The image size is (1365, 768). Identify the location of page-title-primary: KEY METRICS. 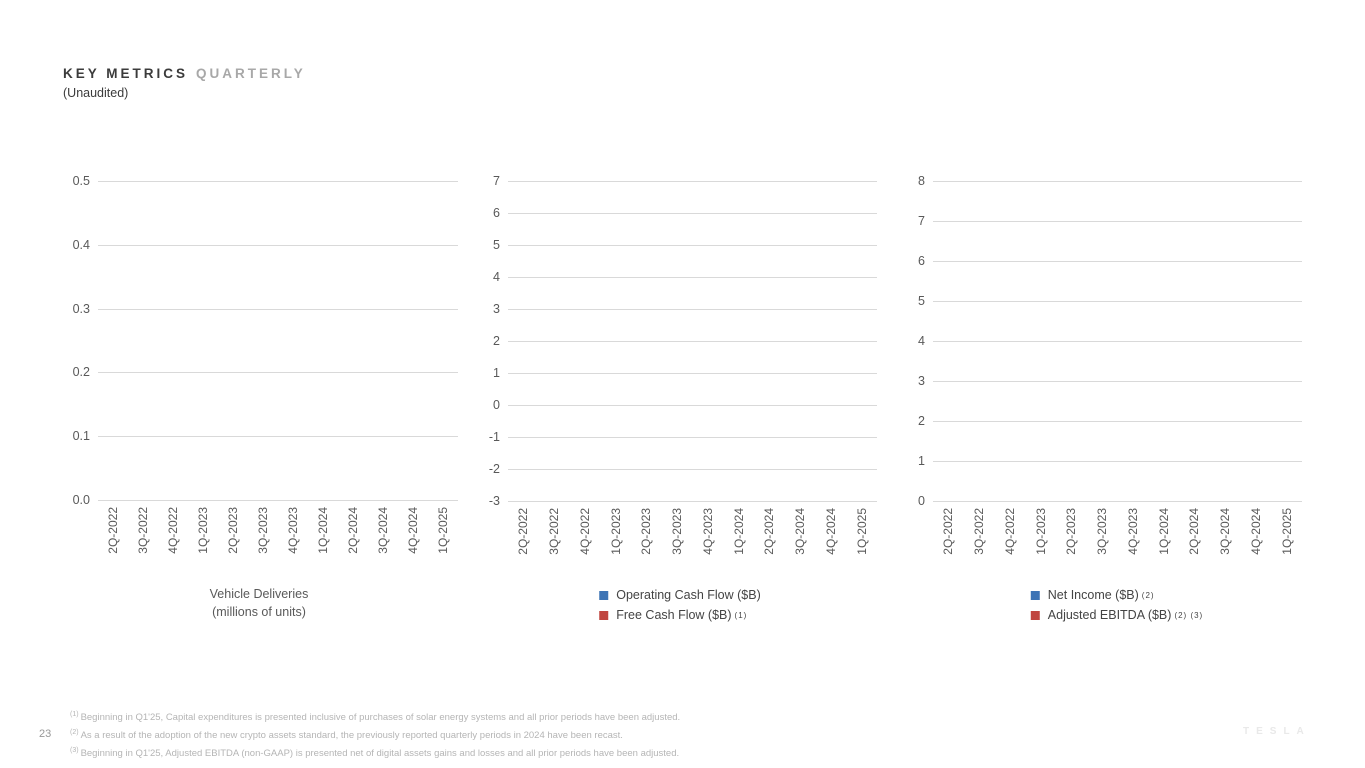
(126, 73).